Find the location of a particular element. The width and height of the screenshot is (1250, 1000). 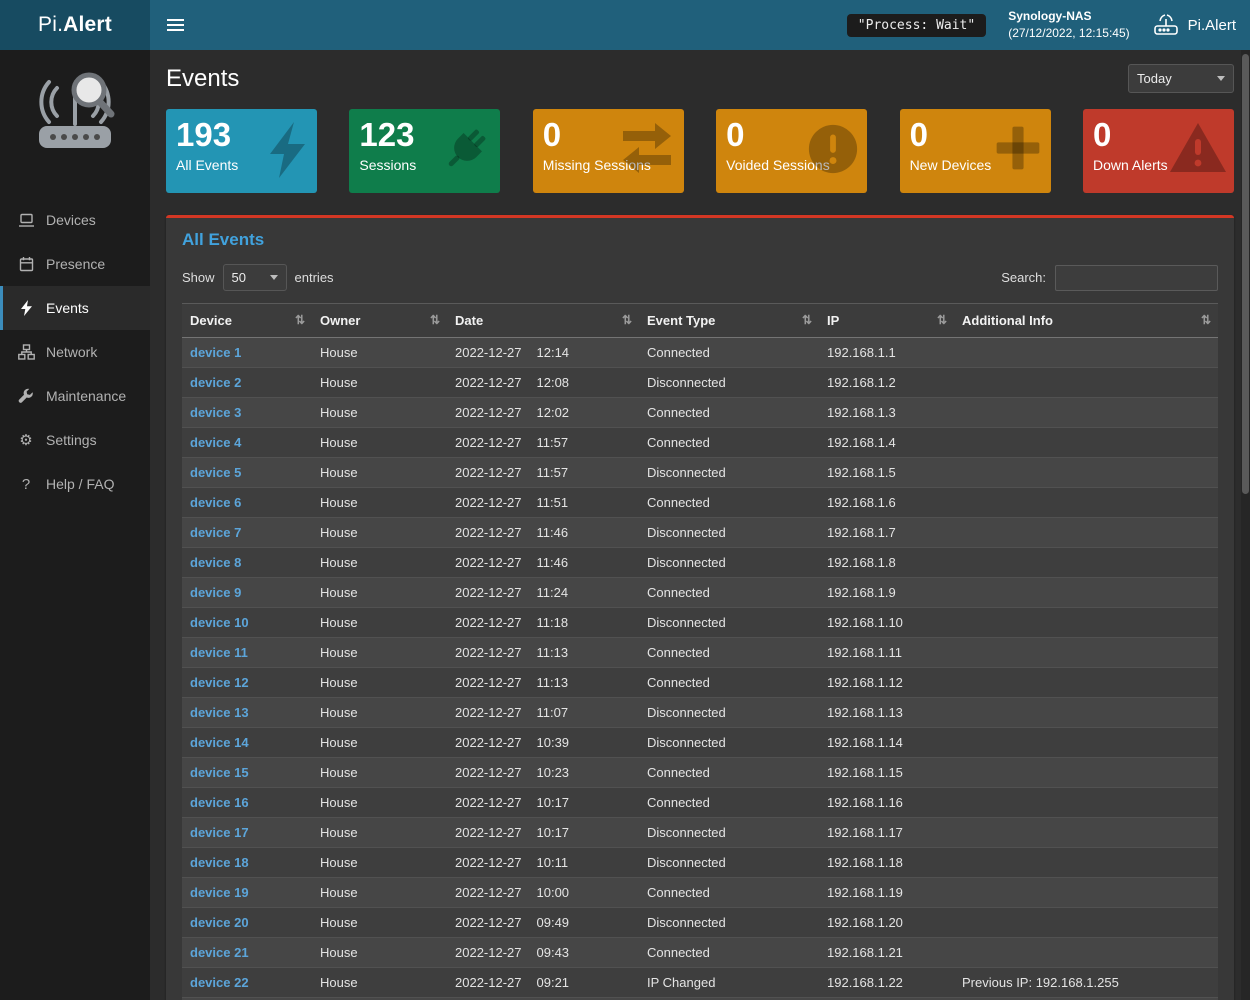

column-header-event-type: Event Type ⇅ is located at coordinates (729, 320).